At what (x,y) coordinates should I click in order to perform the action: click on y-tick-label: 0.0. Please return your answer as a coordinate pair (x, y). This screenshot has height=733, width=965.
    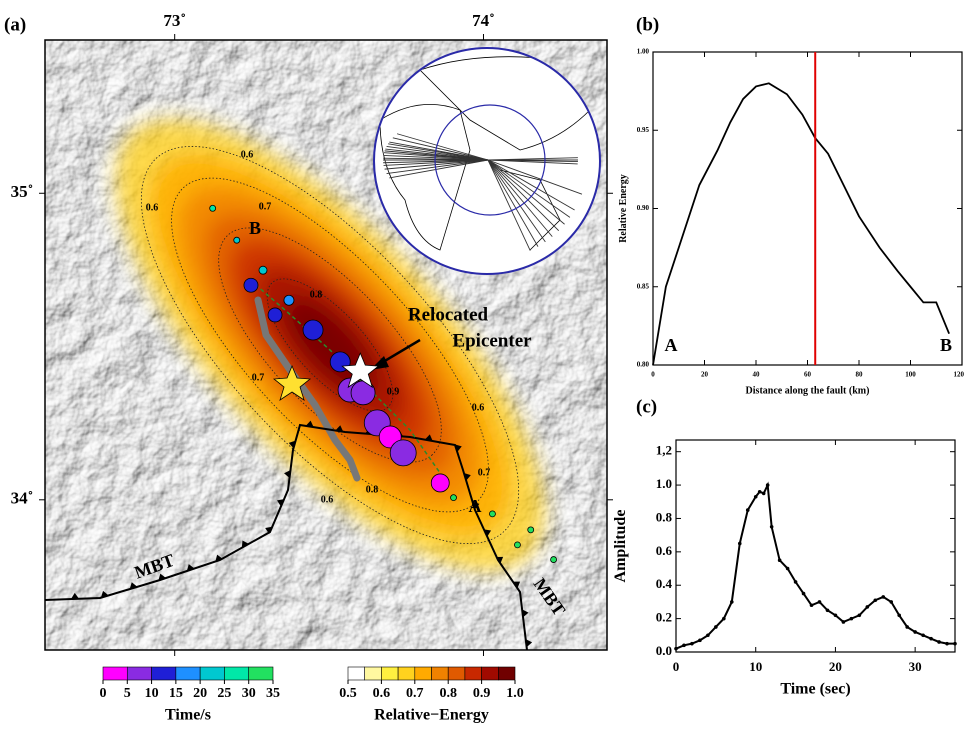
    Looking at the image, I should click on (664, 650).